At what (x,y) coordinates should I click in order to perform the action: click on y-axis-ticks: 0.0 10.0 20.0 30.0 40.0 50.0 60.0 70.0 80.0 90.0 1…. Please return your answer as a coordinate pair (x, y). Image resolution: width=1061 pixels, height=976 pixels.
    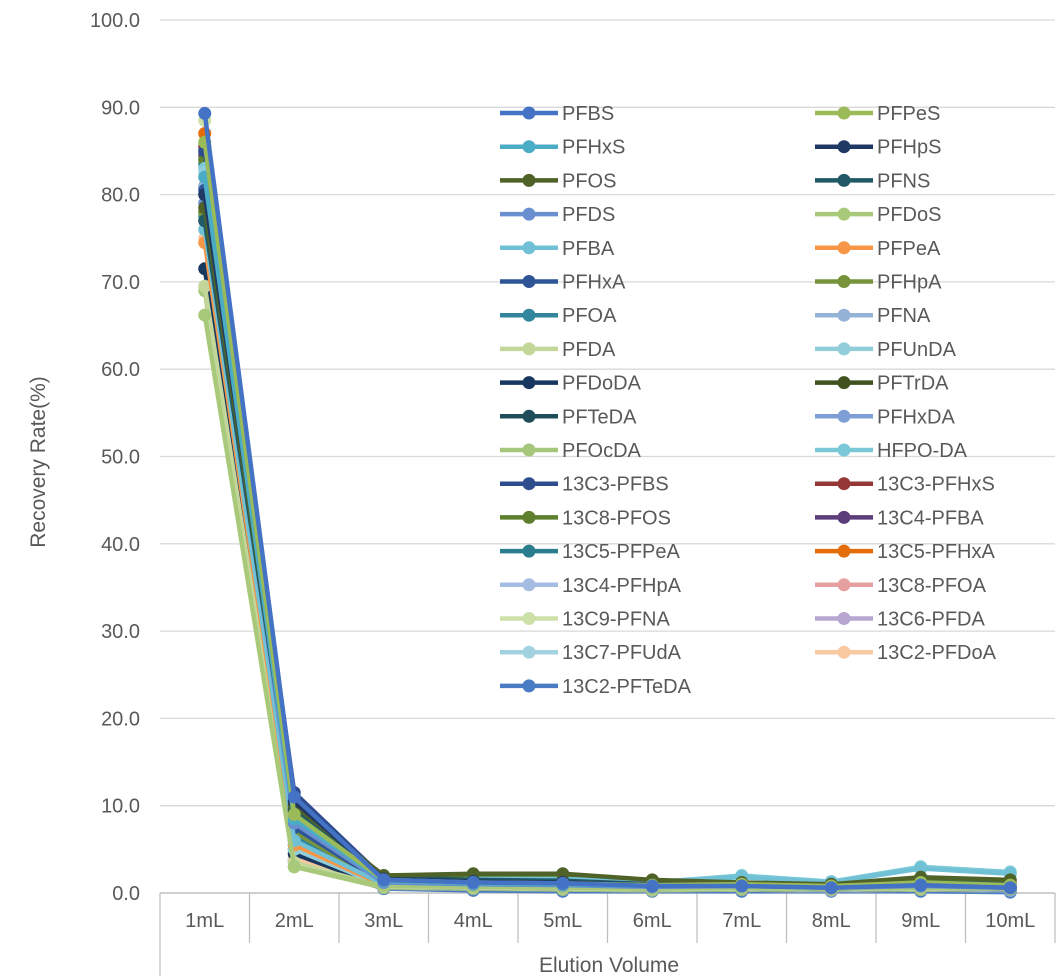
    Looking at the image, I should click on (115, 457).